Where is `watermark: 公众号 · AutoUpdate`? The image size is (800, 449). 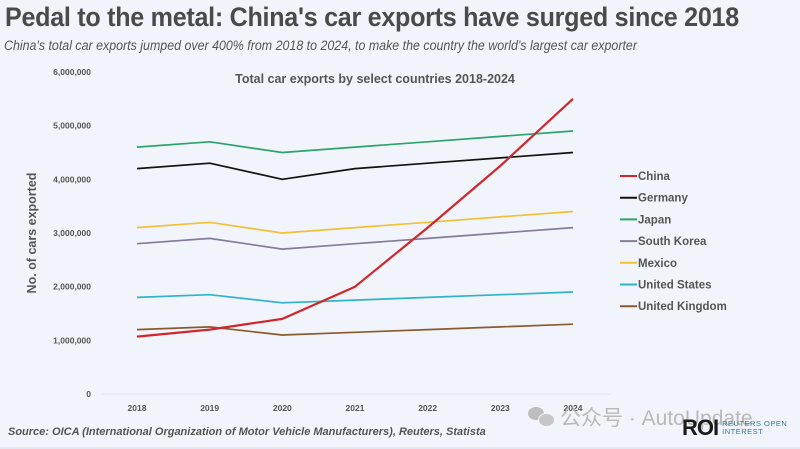
watermark: 公众号 · AutoUpdate is located at coordinates (640, 417).